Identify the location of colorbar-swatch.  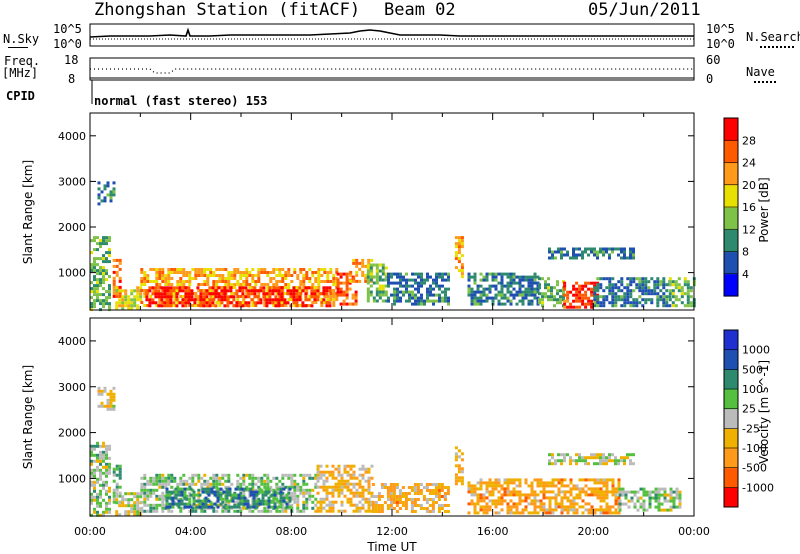
(731, 129).